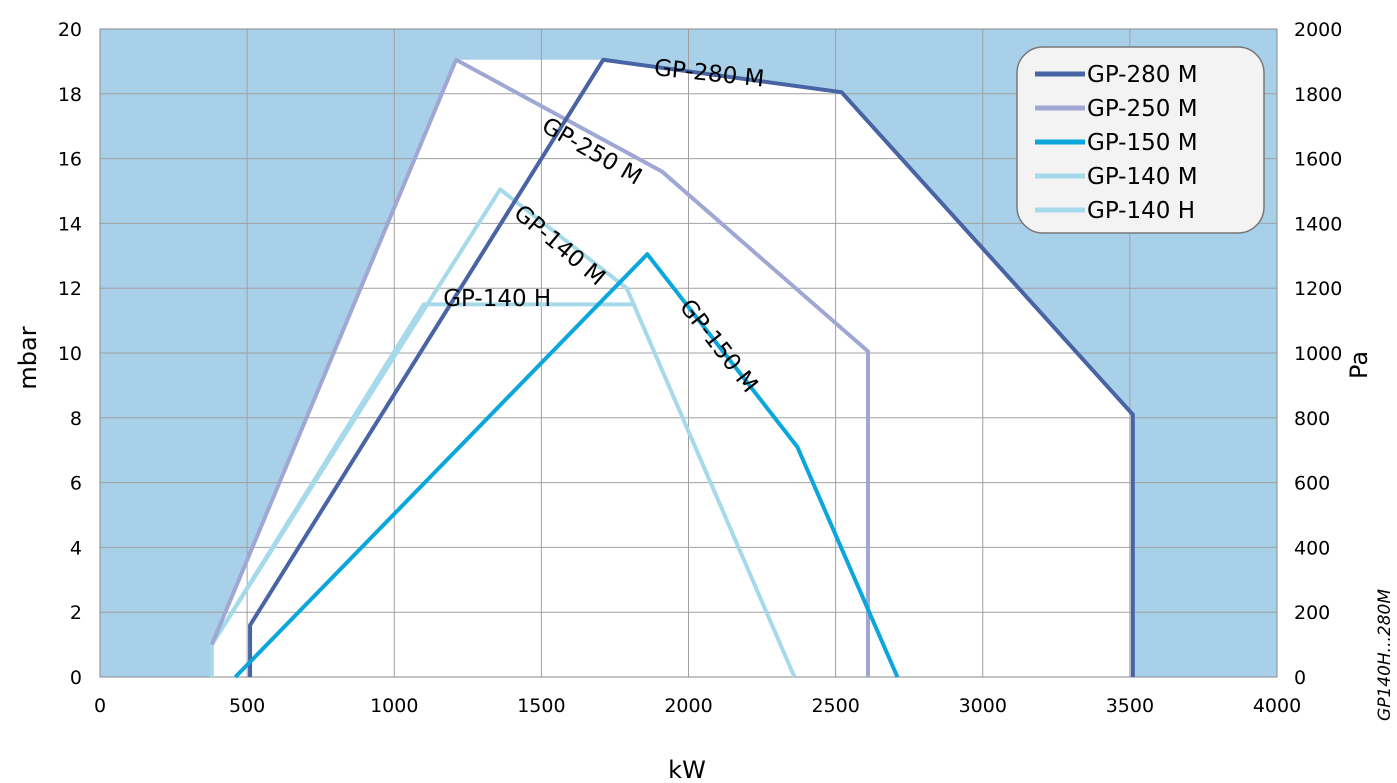  I want to click on legend-box, so click(1140, 140).